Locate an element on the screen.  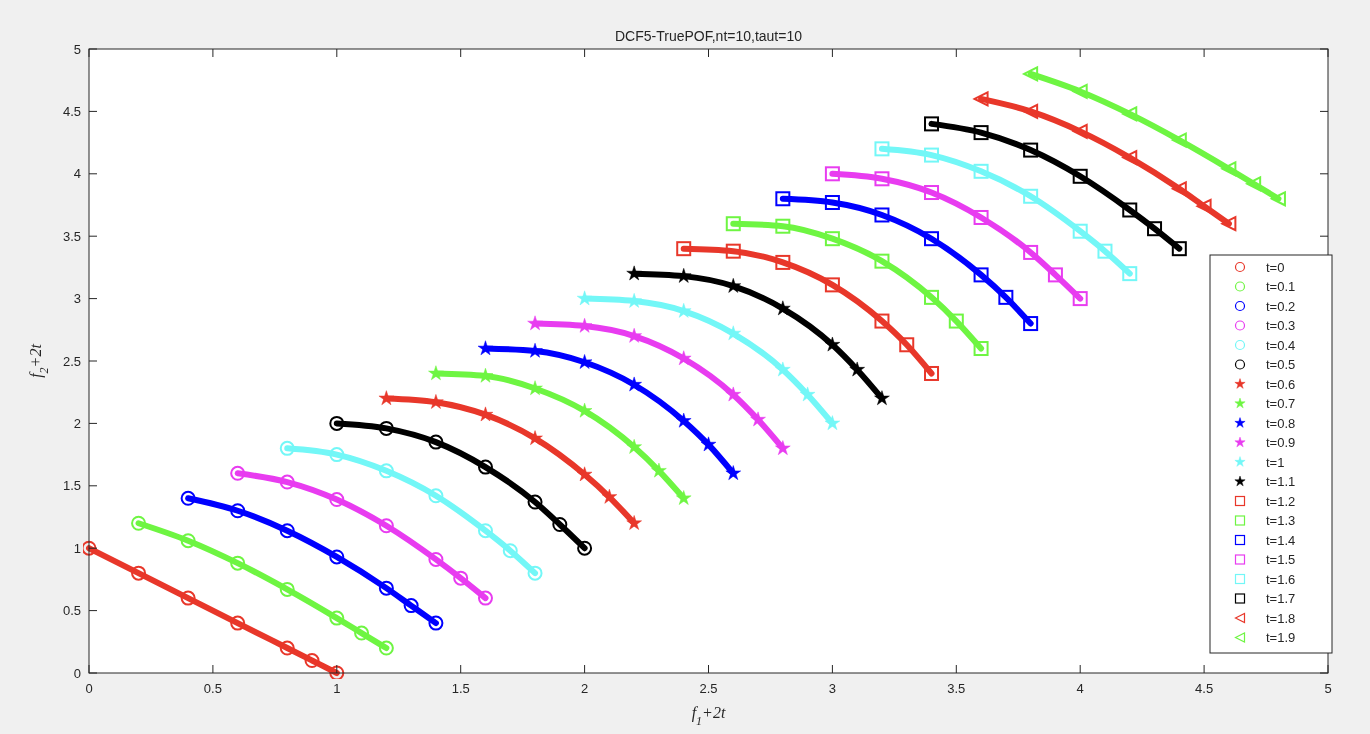
x-tick-label: 3 is located at coordinates (832, 688).